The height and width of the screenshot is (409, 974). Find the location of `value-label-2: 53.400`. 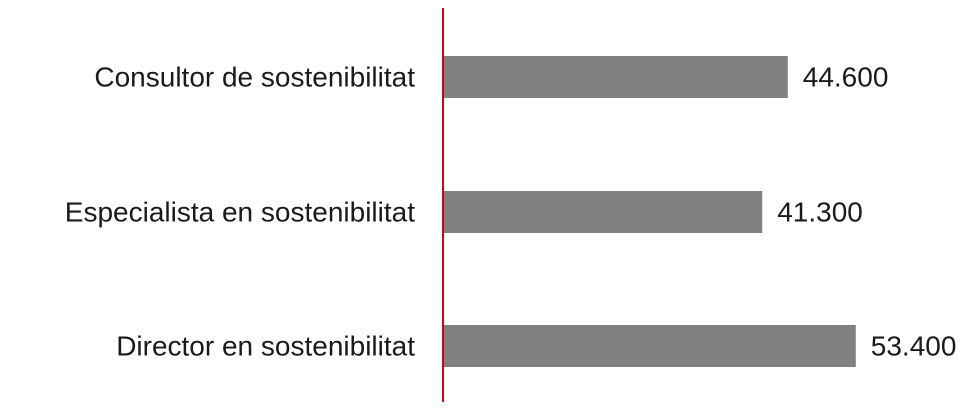

value-label-2: 53.400 is located at coordinates (914, 346).